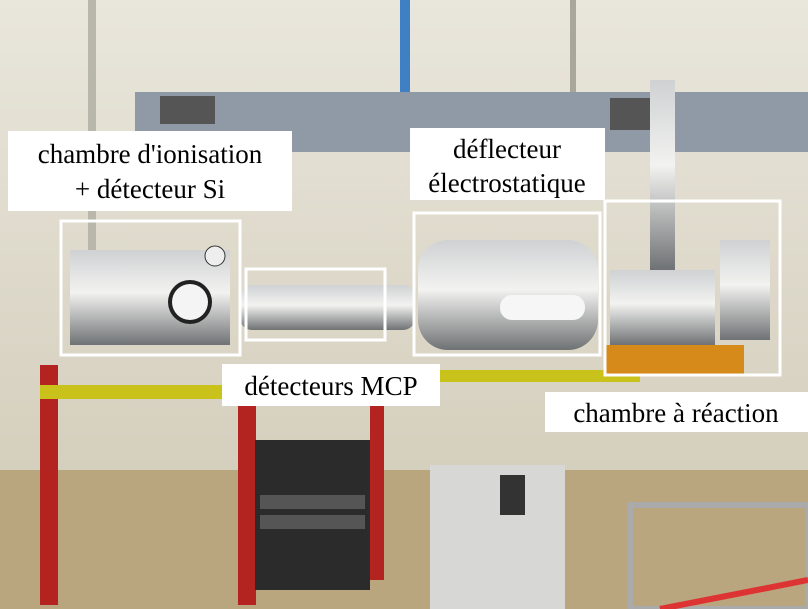 This screenshot has height=609, width=808. Describe the element at coordinates (150, 154) in the screenshot. I see `label-line: chambre d'ionisation` at that location.